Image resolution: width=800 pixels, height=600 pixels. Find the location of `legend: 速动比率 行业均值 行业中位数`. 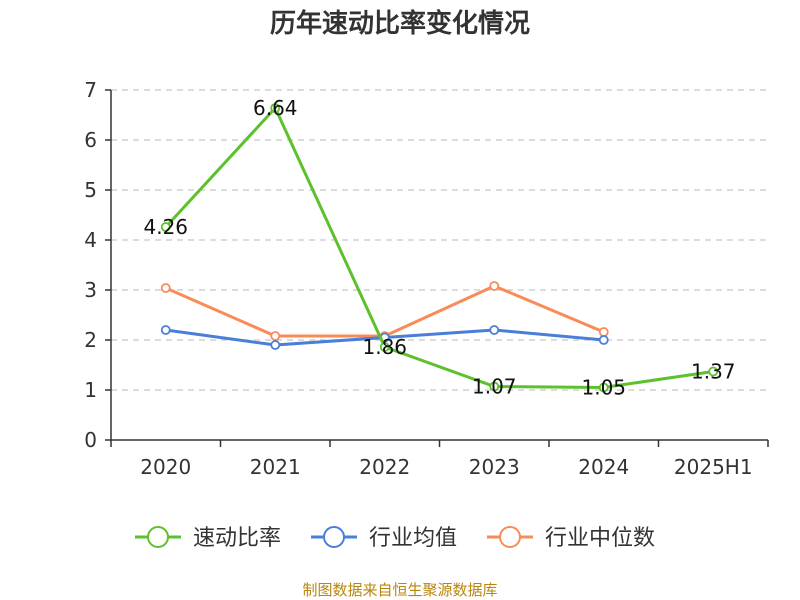

legend: 速动比率 行业均值 行业中位数 is located at coordinates (395, 538).